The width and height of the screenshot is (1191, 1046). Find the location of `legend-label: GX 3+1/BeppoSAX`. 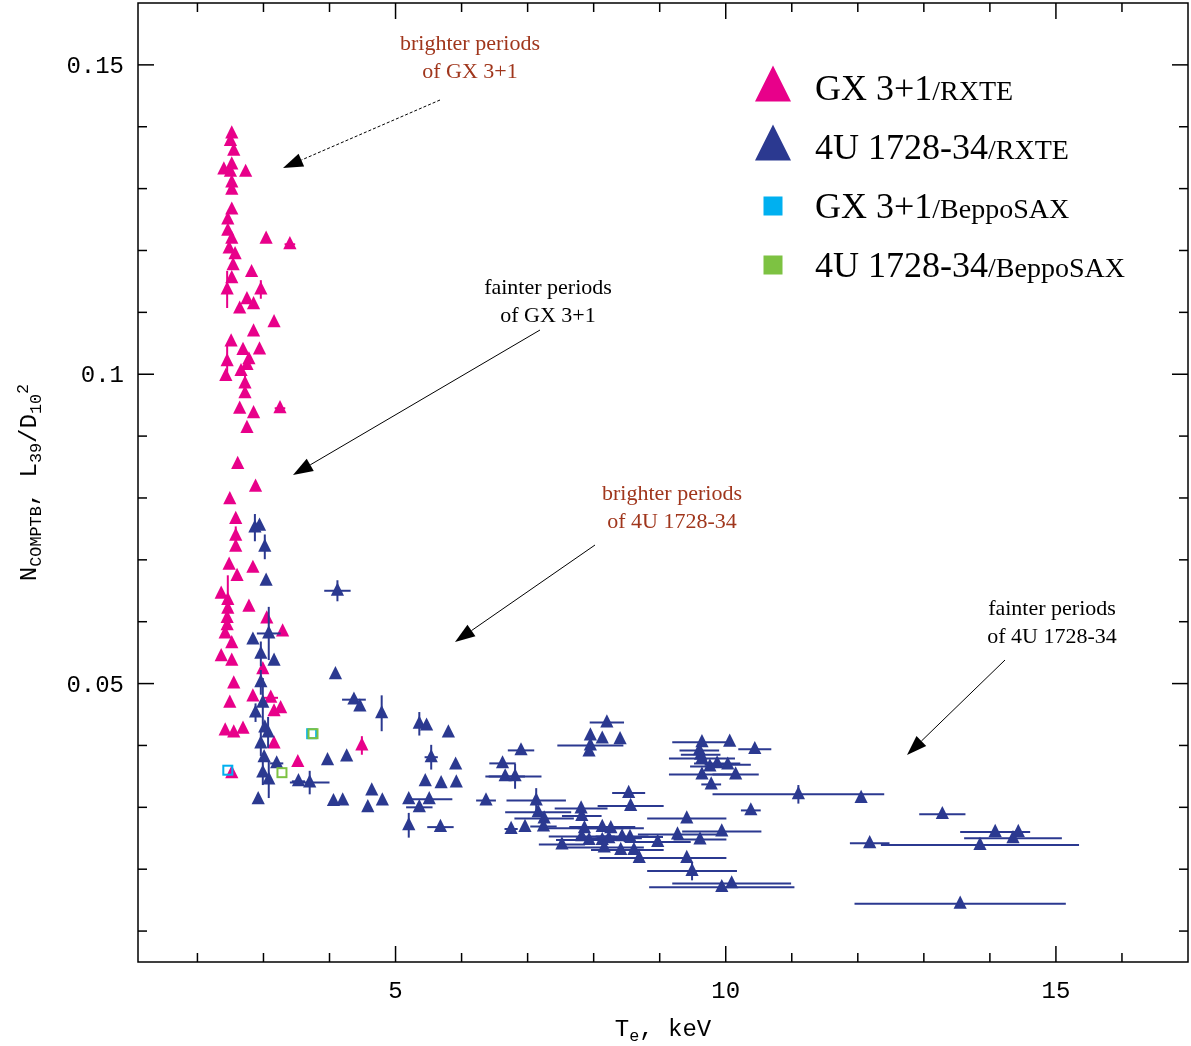

legend-label: GX 3+1/BeppoSAX is located at coordinates (942, 206).